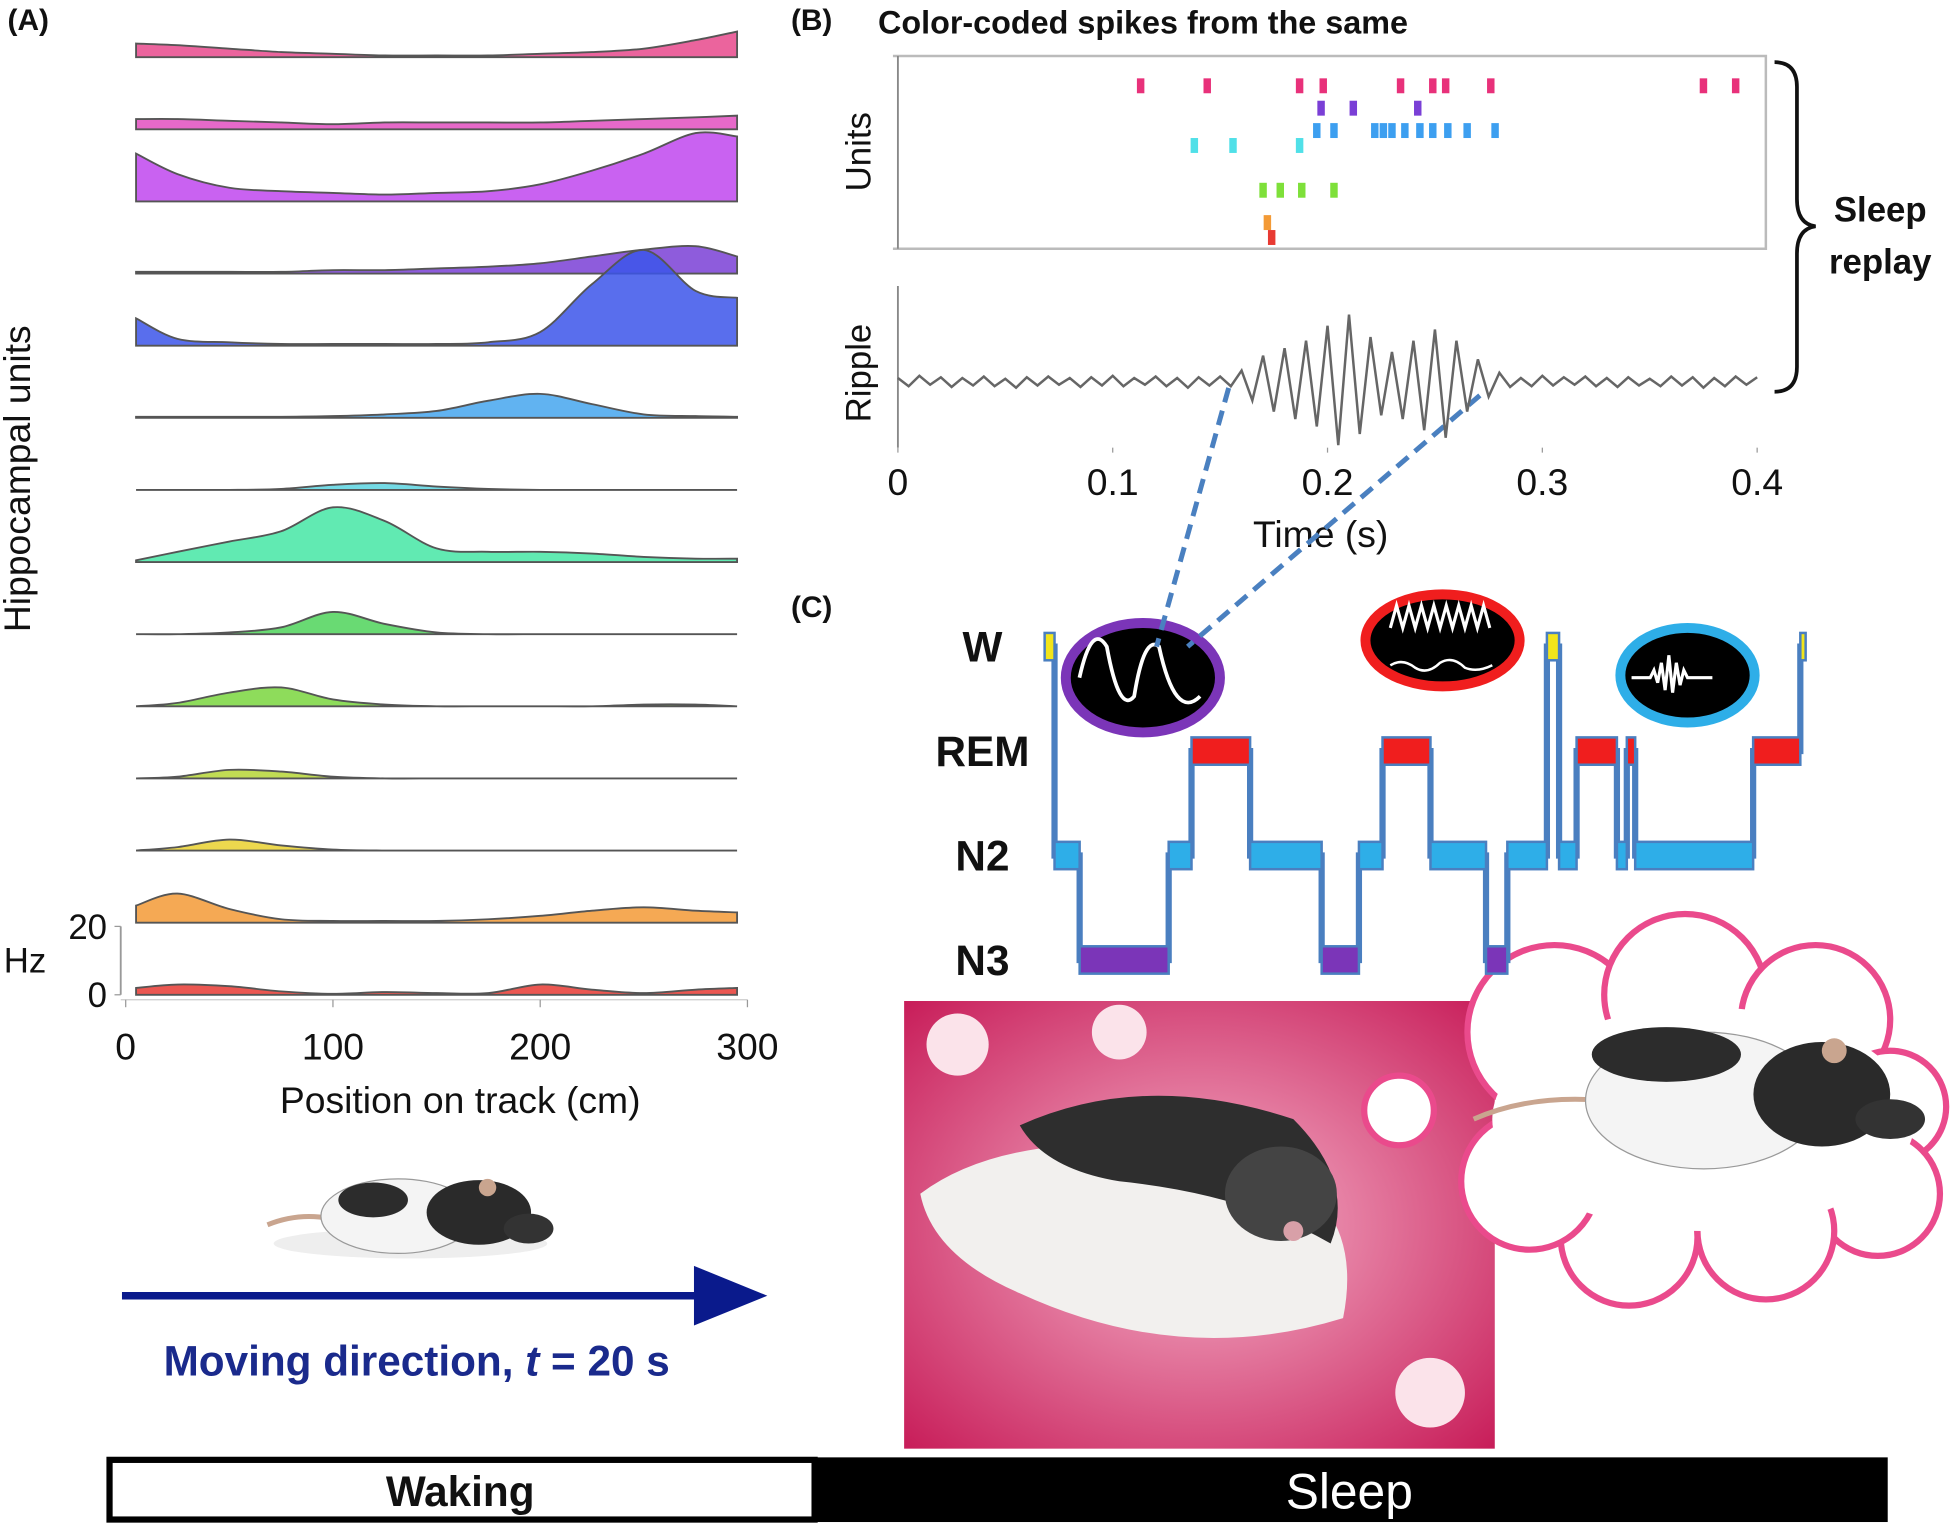  What do you see at coordinates (1442, 640) in the screenshot?
I see `inset-rem` at bounding box center [1442, 640].